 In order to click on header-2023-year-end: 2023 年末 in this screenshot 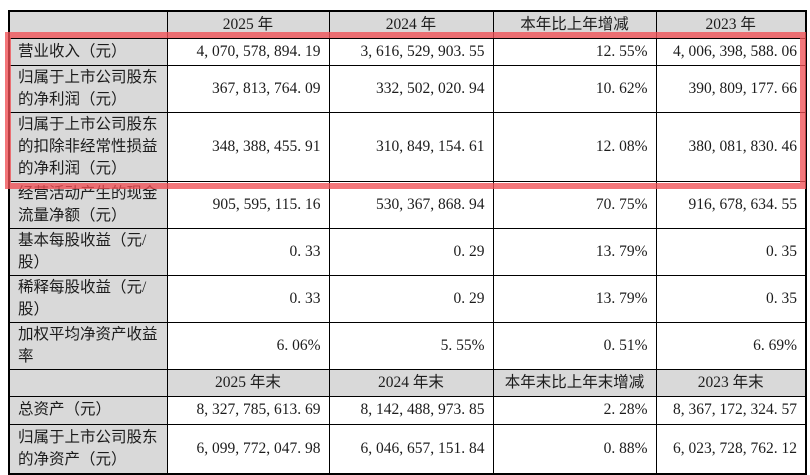, I will do `click(731, 382)`.